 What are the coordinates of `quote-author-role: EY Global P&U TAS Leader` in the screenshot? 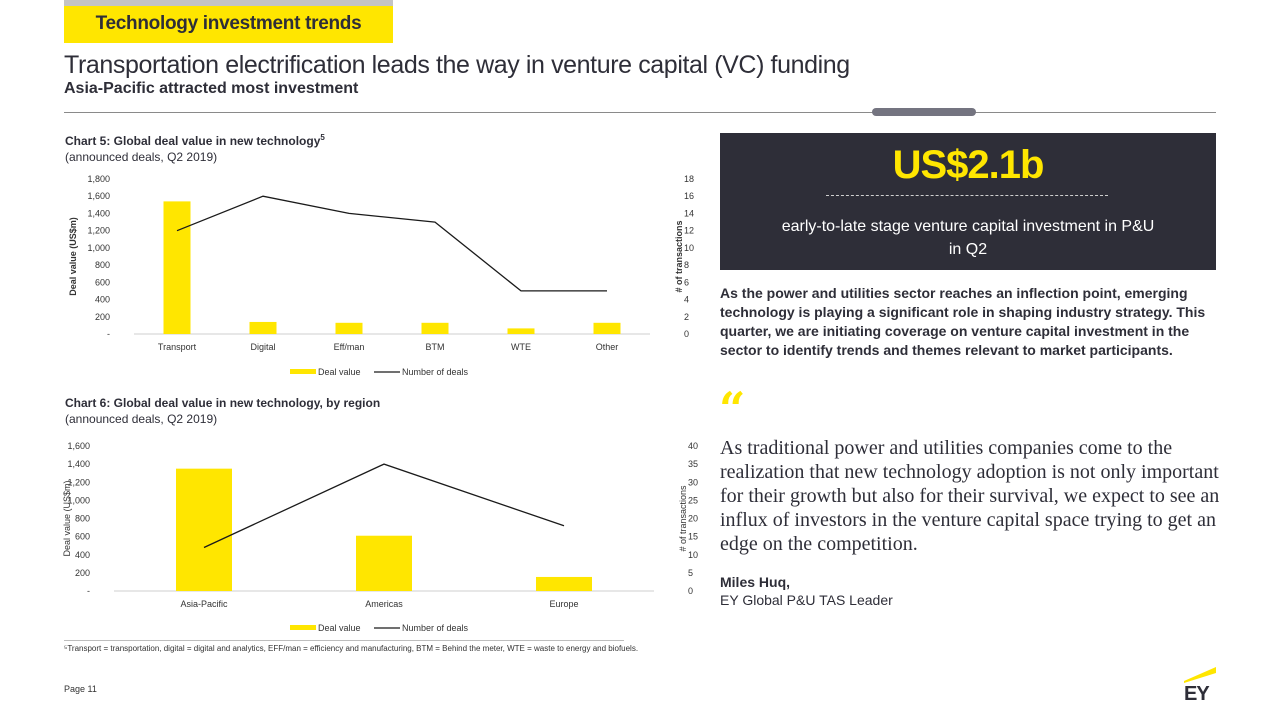 It's located at (806, 600).